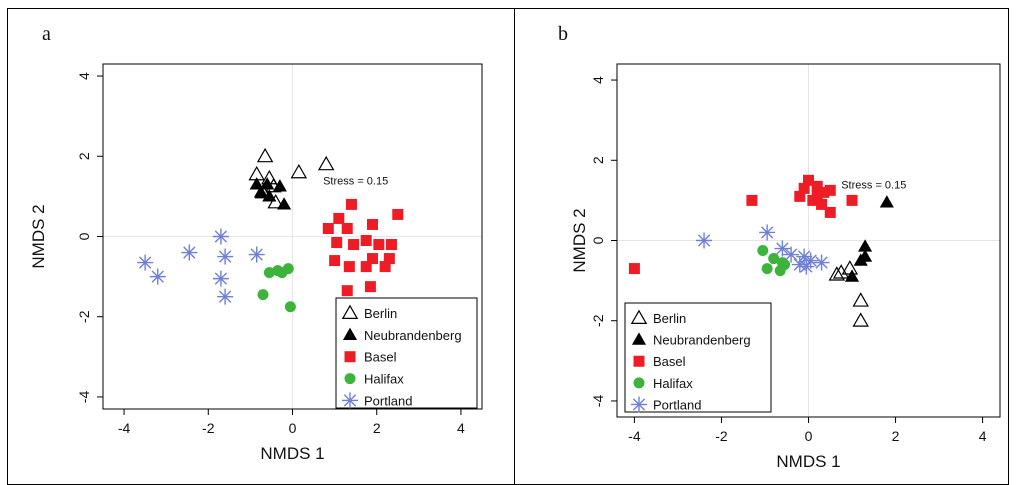 The image size is (1016, 485). Describe the element at coordinates (983, 436) in the screenshot. I see `panel-b-xtick-label: 4` at that location.